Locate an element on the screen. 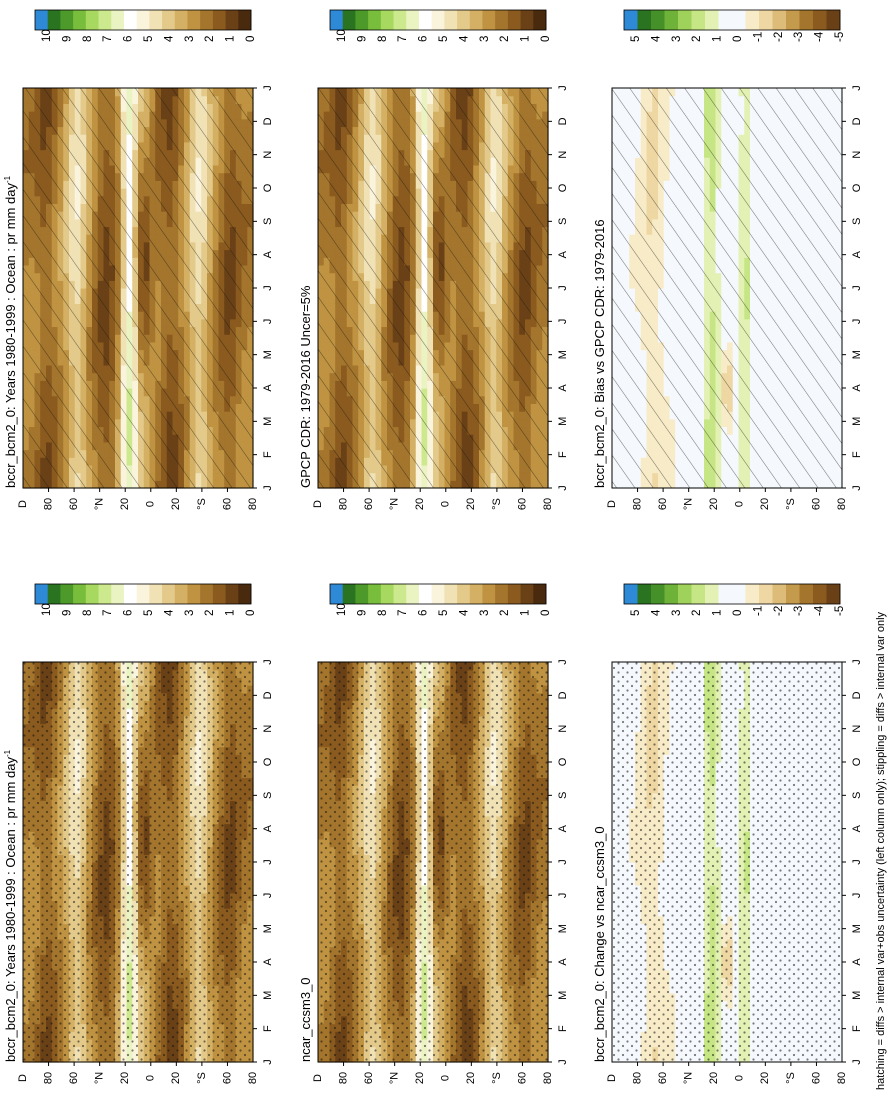 Image resolution: width=895 pixels, height=1097 pixels. stippling-overlay is located at coordinates (138, 862).